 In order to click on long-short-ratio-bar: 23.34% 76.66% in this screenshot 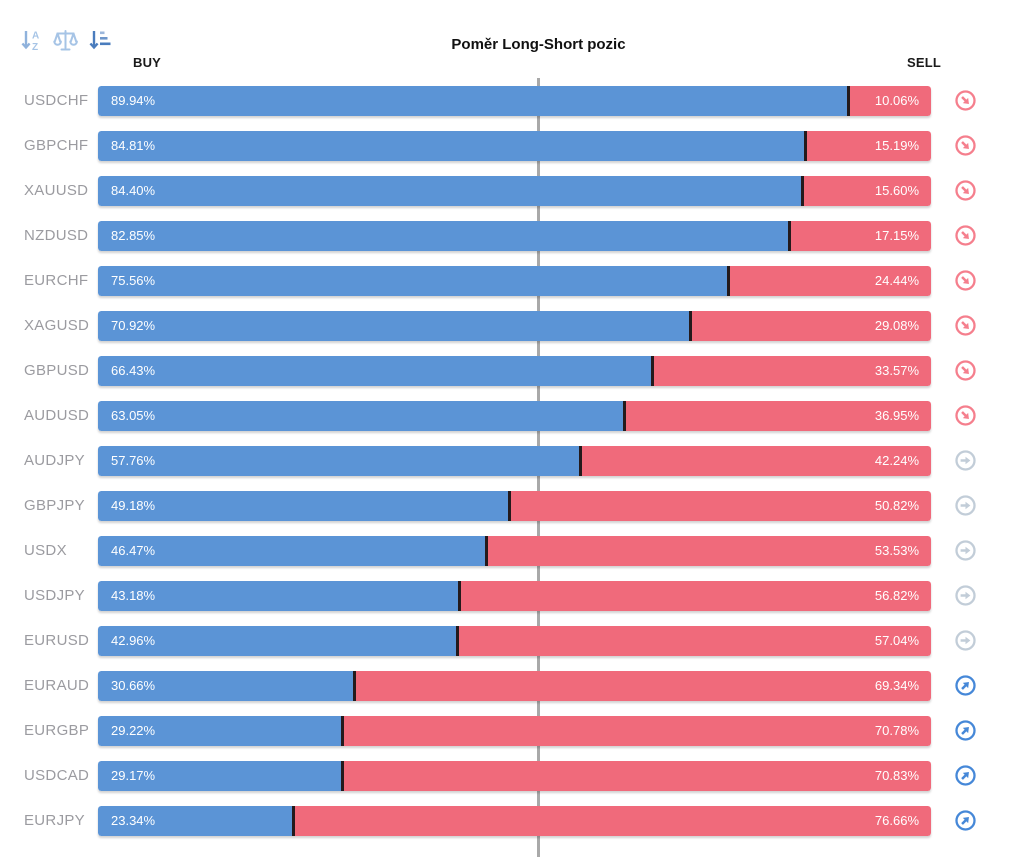, I will do `click(514, 820)`.